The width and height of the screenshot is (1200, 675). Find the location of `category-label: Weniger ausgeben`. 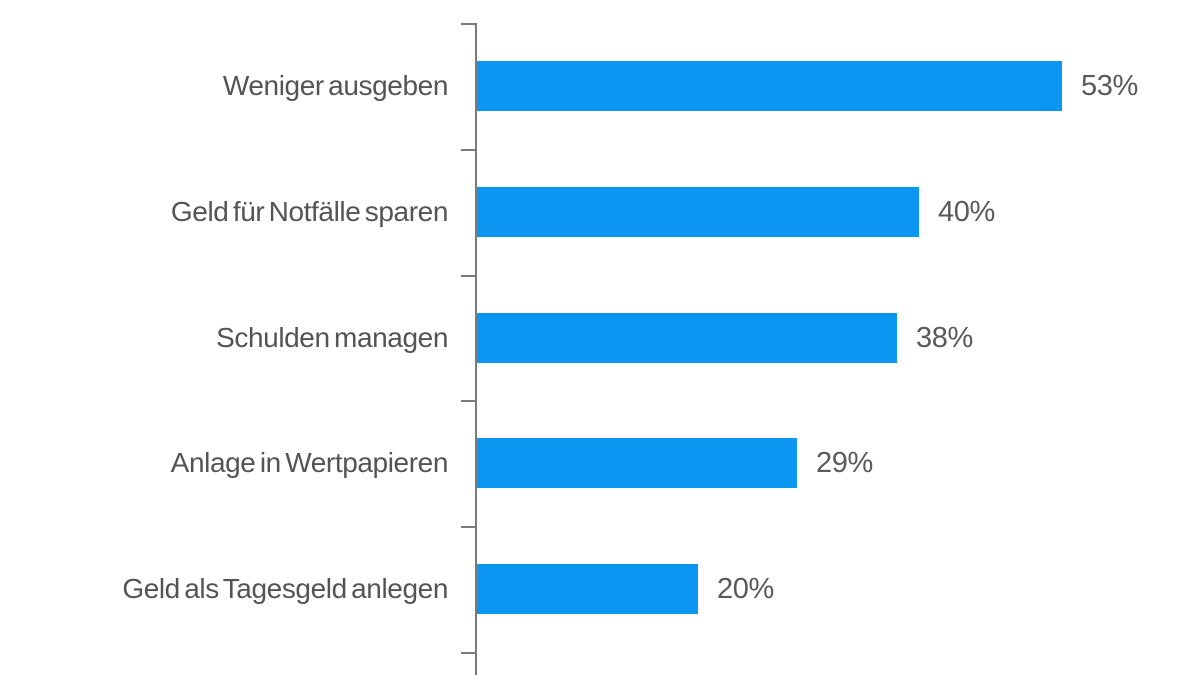

category-label: Weniger ausgeben is located at coordinates (335, 85).